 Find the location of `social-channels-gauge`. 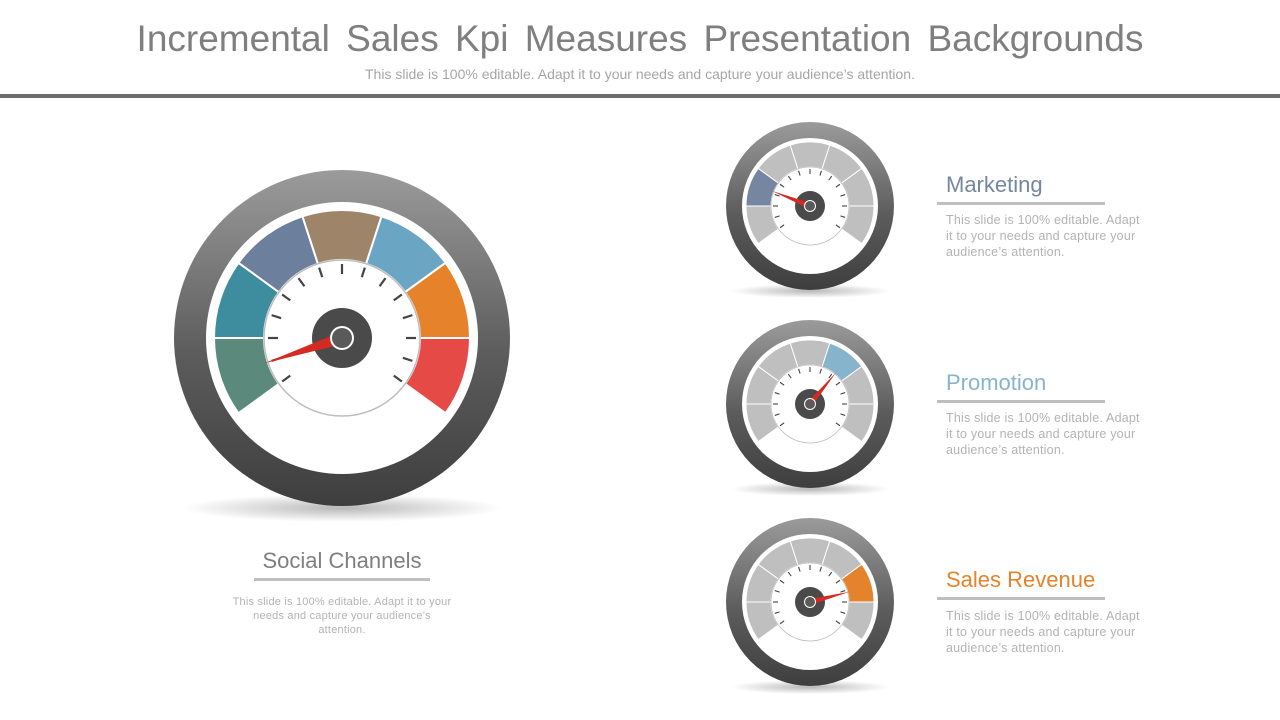

social-channels-gauge is located at coordinates (342, 346).